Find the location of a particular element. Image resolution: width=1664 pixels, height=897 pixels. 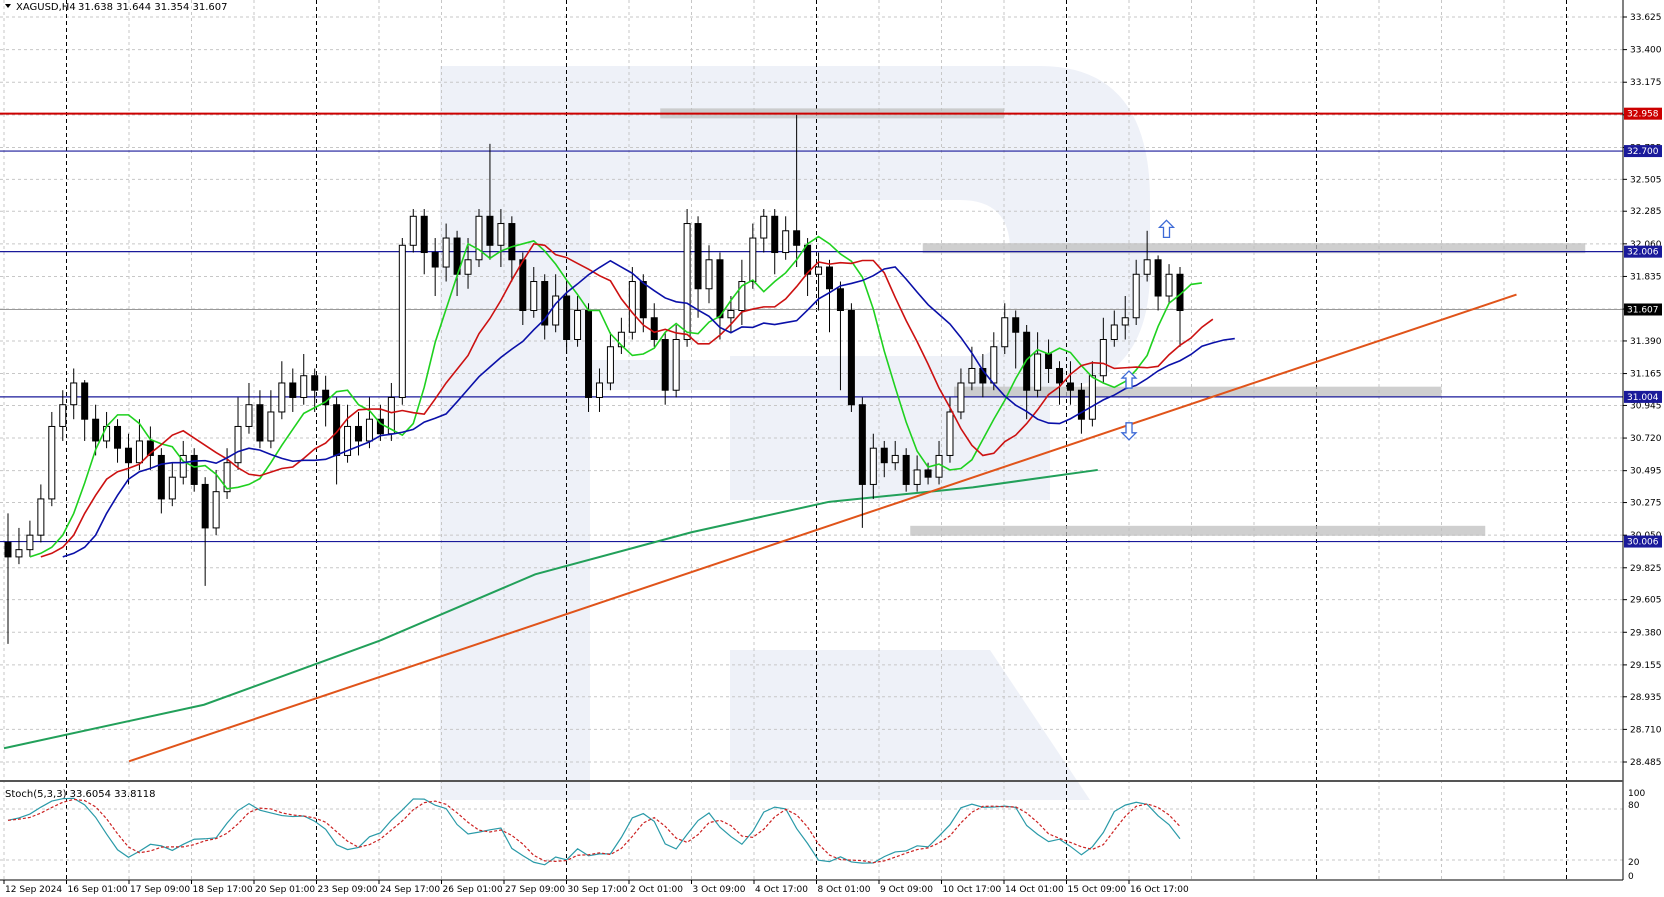

y-tick-label: 28.485 is located at coordinates (1646, 763).